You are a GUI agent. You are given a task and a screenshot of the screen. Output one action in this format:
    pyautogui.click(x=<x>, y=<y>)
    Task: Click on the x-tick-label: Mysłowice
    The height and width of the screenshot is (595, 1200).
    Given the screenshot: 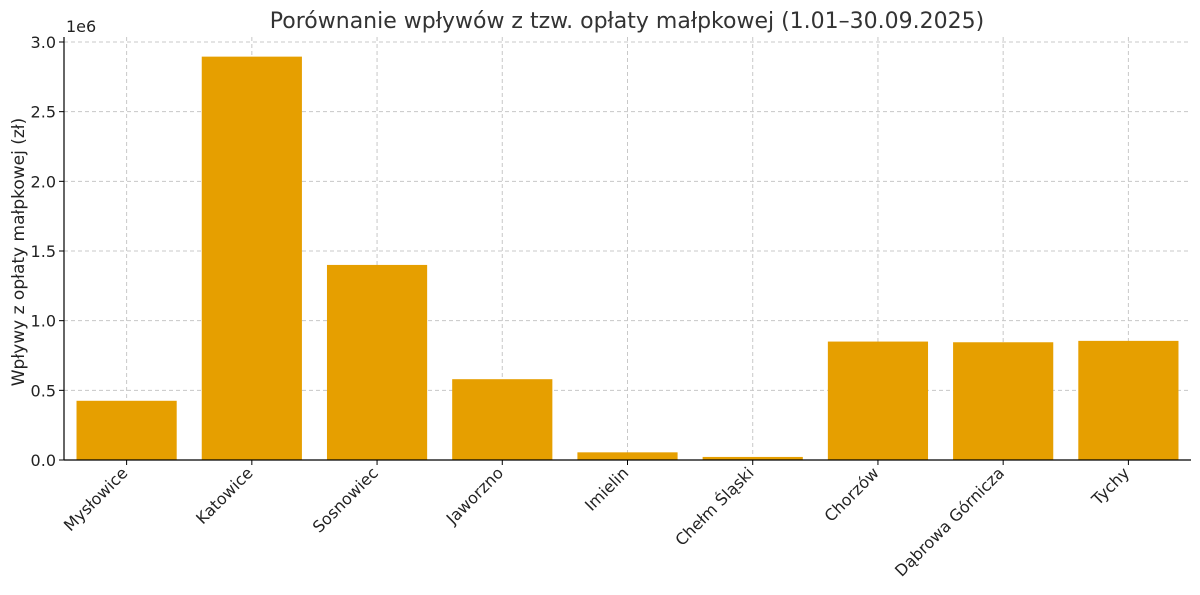 What is the action you would take?
    pyautogui.click(x=96, y=499)
    